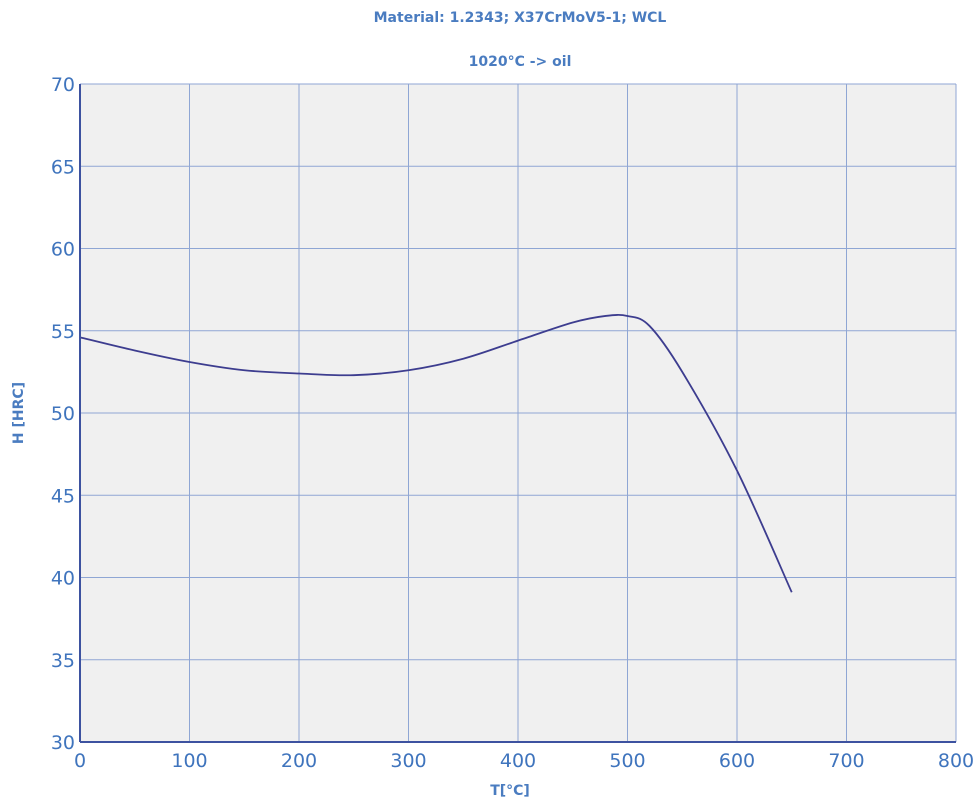  I want to click on x-tick-labels: 0 100 200 300 400 500 600 700 800, so click(523, 761).